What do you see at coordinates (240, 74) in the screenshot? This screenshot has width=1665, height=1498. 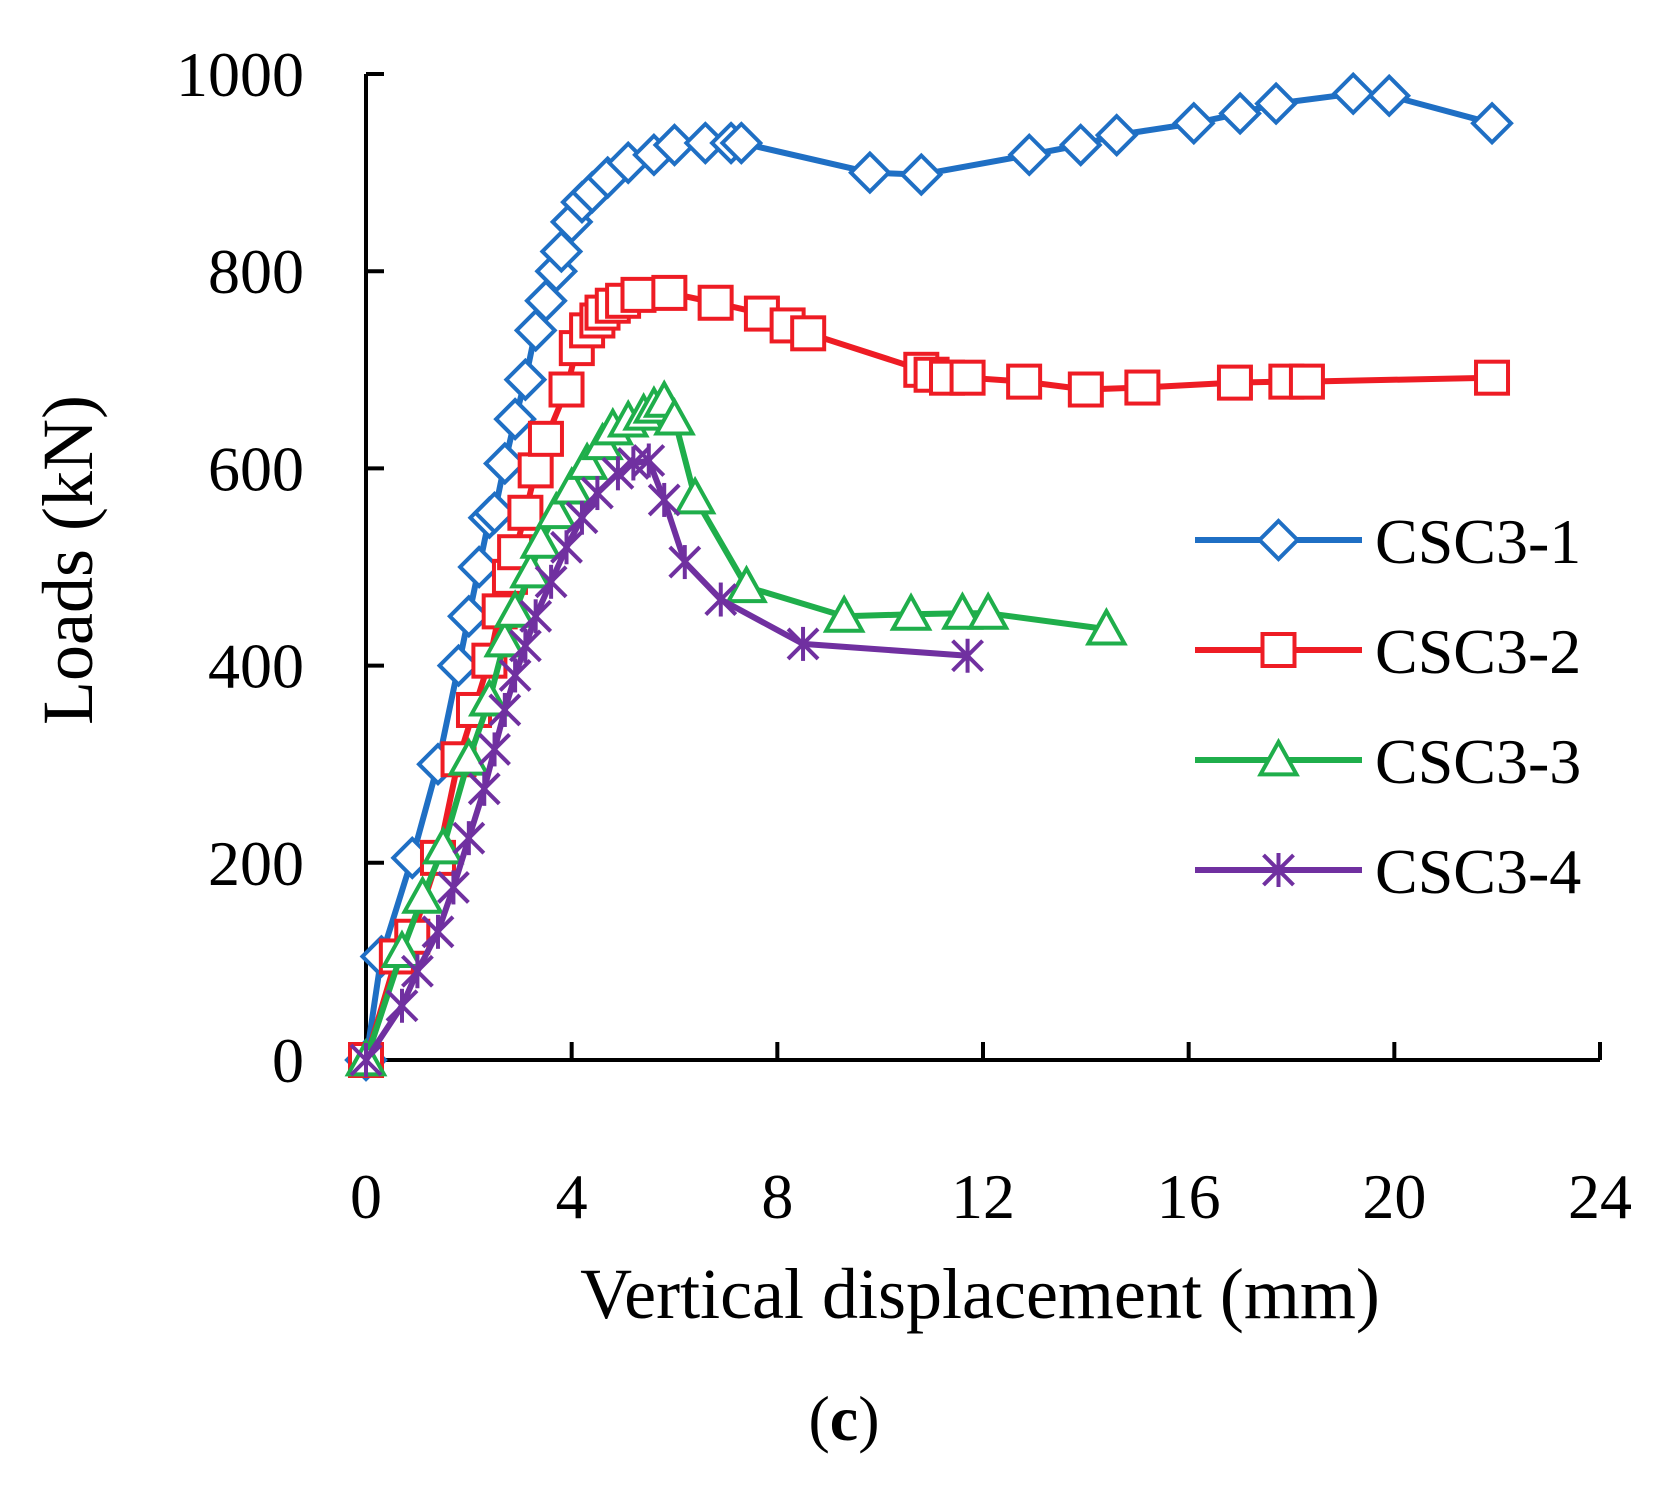 I see `y-tick-label: 1000` at bounding box center [240, 74].